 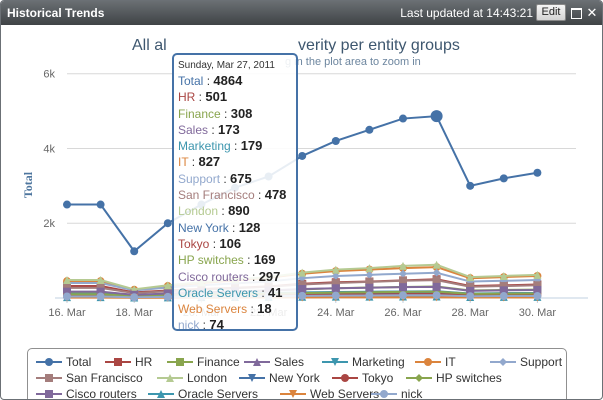 I want to click on legend-label: San Francisco, so click(x=104, y=378).